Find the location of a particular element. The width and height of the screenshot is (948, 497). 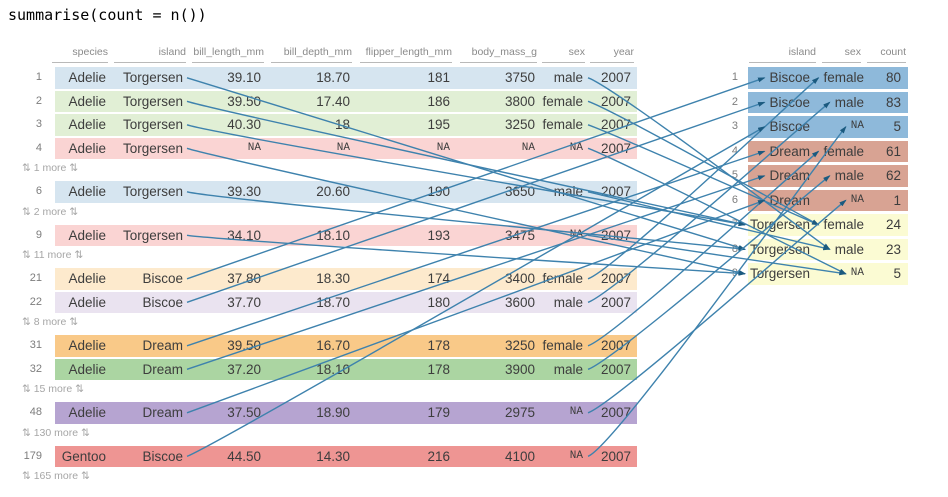

cell-body_mass_g: 3900 is located at coordinates (519, 369).